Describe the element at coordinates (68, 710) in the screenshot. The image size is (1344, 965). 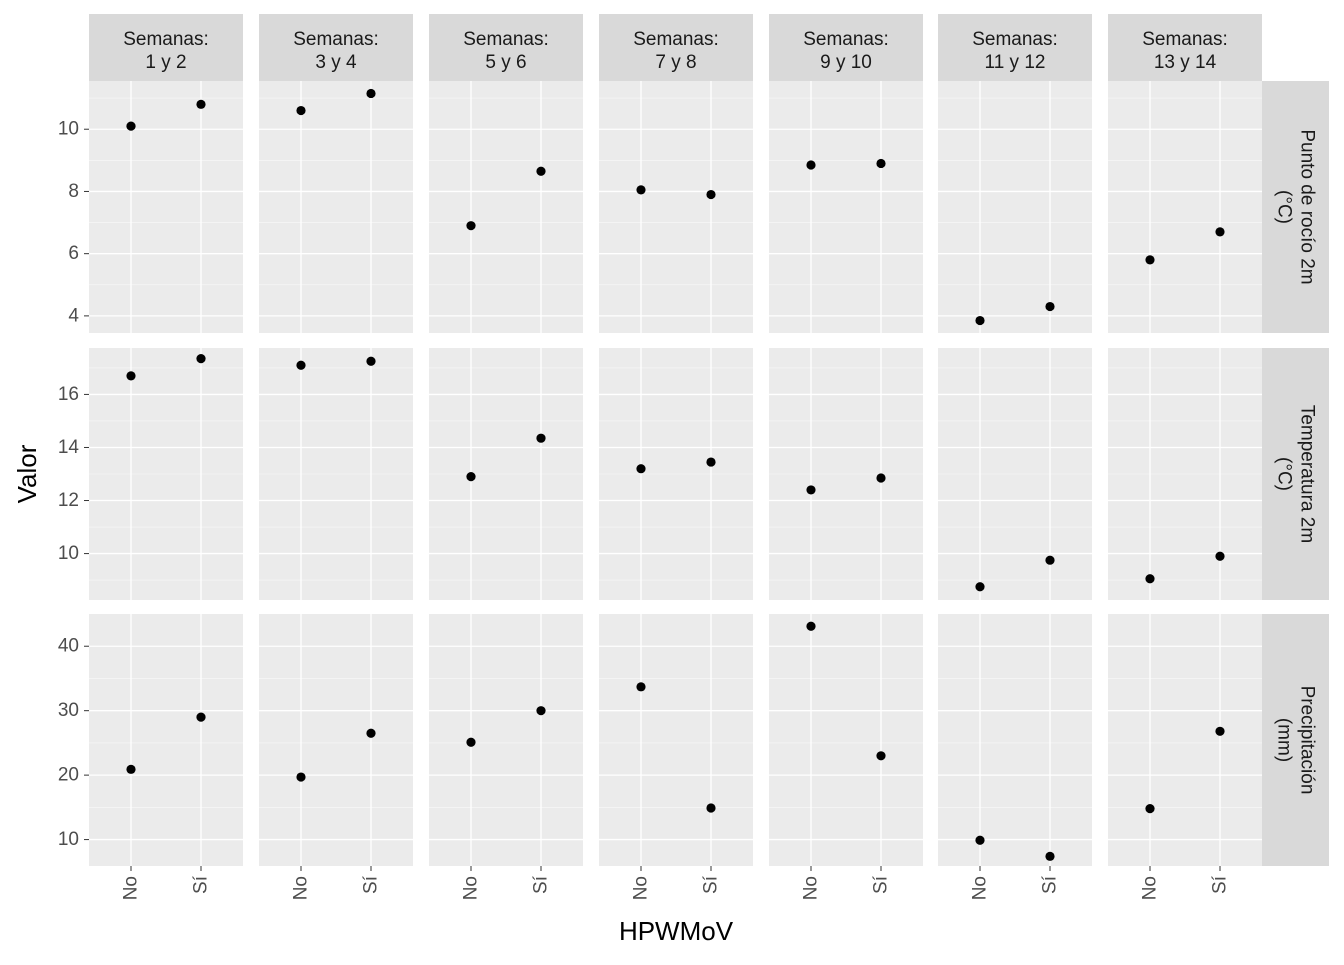
I see `y-tick-label: 30` at that location.